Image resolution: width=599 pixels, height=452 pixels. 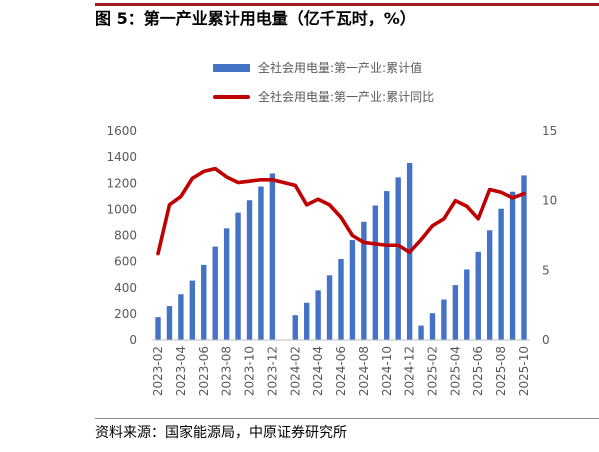 I want to click on x-axis-tick-label: 2023-04, so click(x=181, y=371).